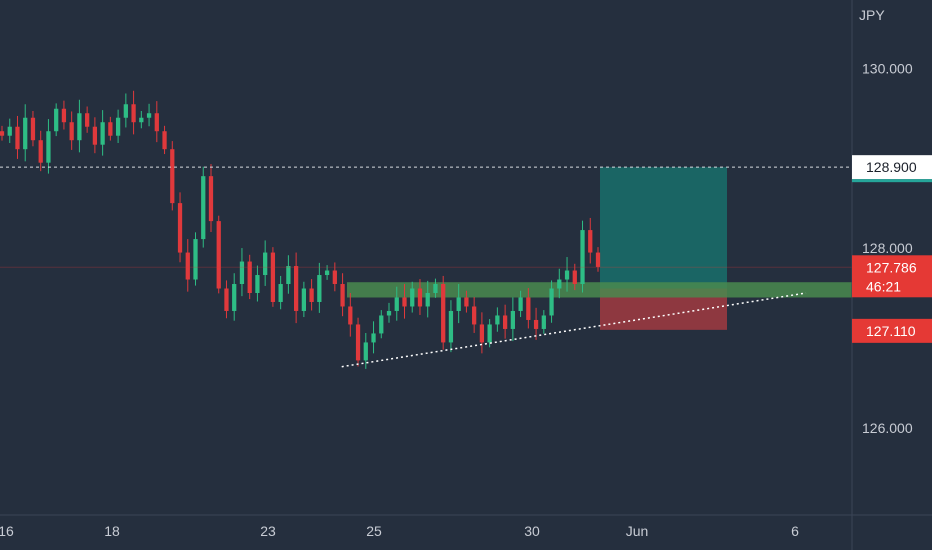  Describe the element at coordinates (466, 526) in the screenshot. I see `time-axis: 16 18 23 25 30 Jun 6` at that location.